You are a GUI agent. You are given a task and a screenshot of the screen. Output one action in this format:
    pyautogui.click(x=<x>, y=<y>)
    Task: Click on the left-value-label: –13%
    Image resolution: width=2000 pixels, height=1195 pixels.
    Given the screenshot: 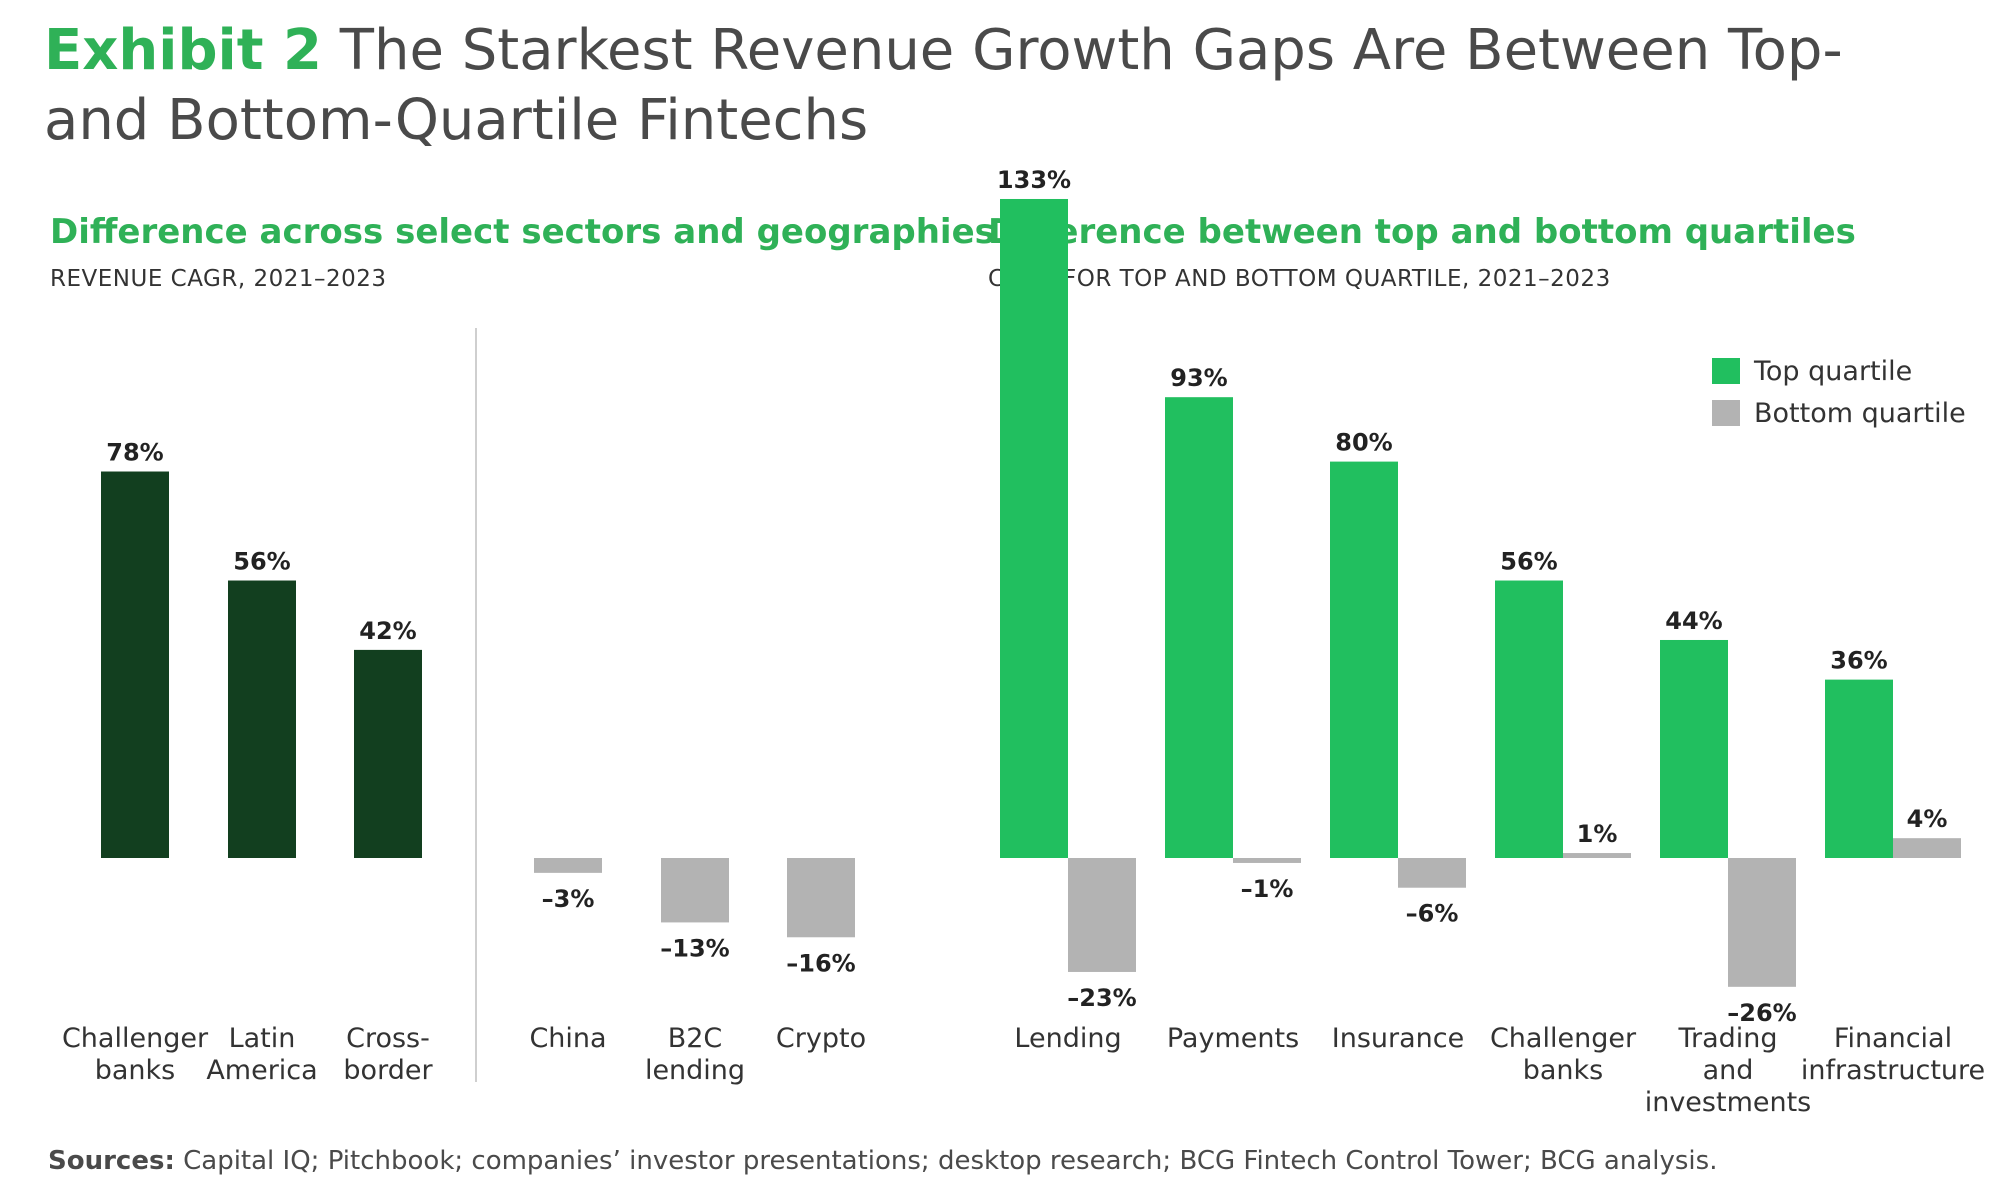 What is the action you would take?
    pyautogui.click(x=694, y=948)
    